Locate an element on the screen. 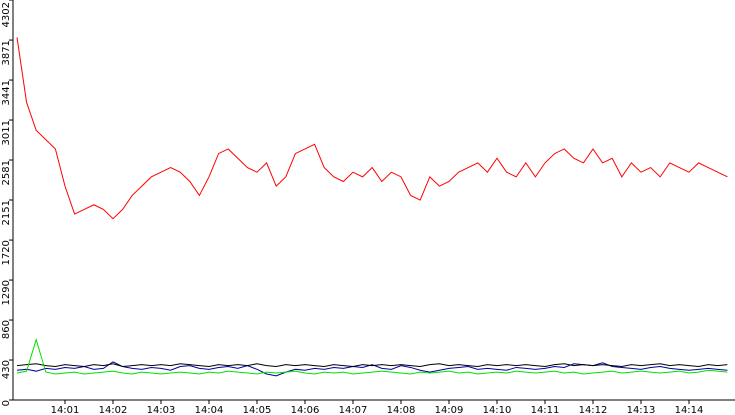 This screenshot has height=415, width=735. x-tick-label: 14:13 is located at coordinates (641, 410).